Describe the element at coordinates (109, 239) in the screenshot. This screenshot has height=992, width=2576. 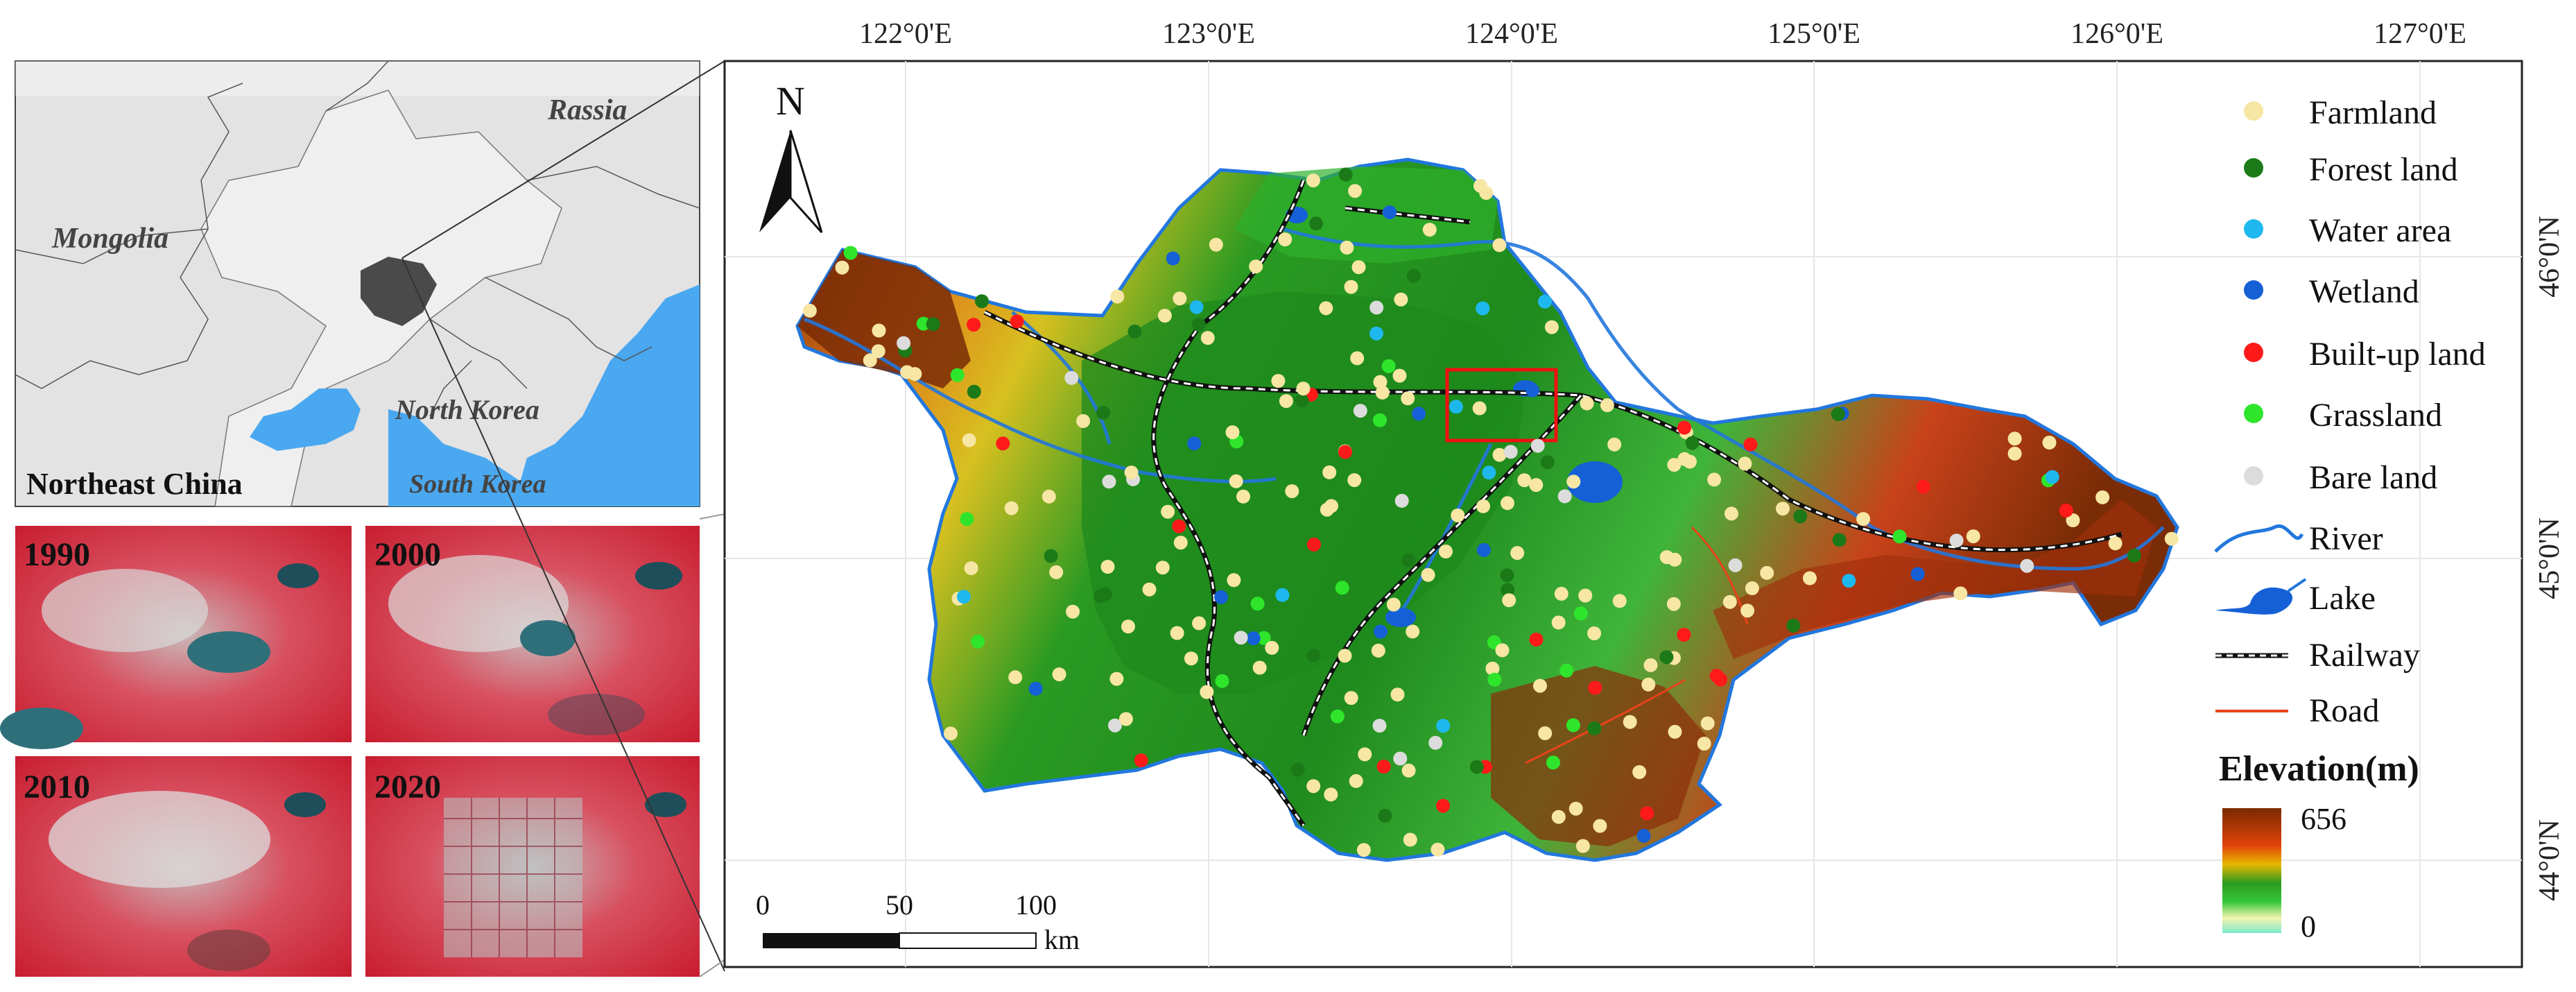
I see `label-mongolia: Mongolia` at that location.